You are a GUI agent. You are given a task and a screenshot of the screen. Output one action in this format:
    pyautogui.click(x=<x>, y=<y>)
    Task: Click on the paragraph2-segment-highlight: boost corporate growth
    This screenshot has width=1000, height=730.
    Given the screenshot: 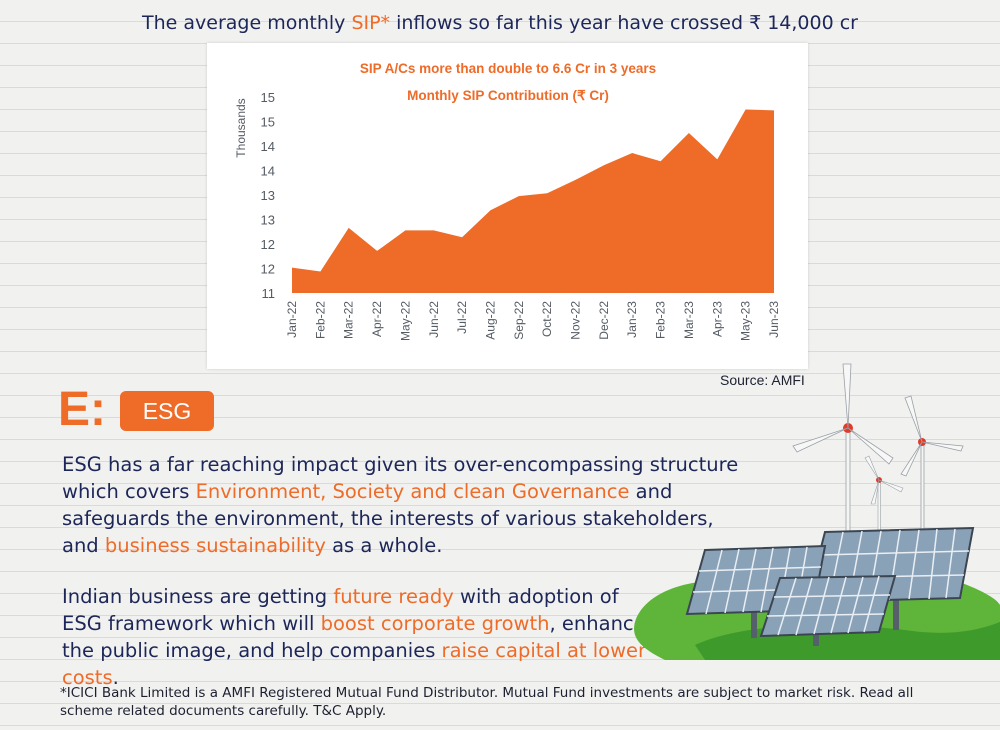 What is the action you would take?
    pyautogui.click(x=435, y=623)
    